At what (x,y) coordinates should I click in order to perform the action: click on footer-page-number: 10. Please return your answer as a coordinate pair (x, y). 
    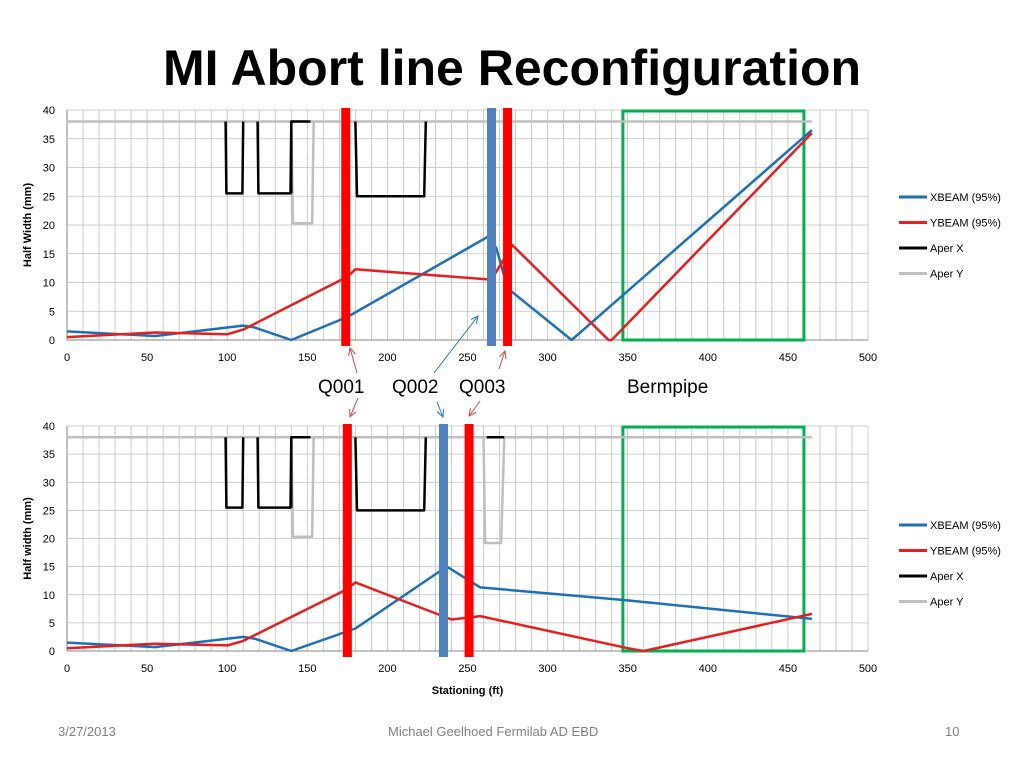
    Looking at the image, I should click on (952, 731).